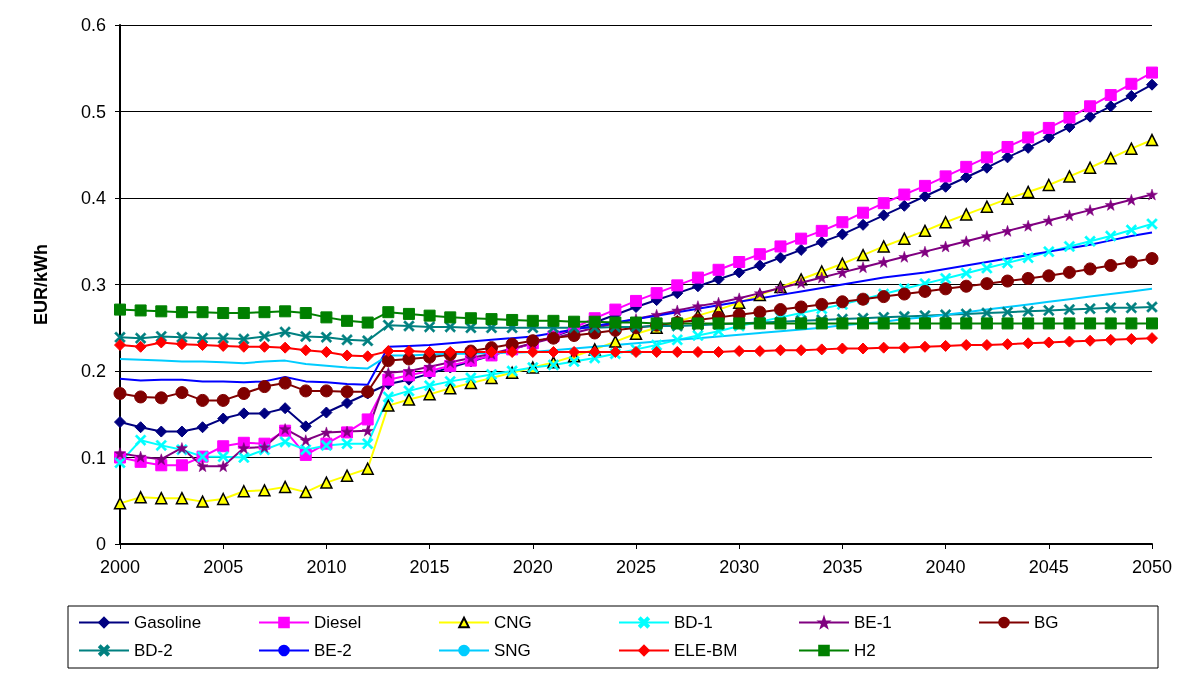 This screenshot has height=688, width=1194. What do you see at coordinates (693, 622) in the screenshot?
I see `legend-label: BD-1` at bounding box center [693, 622].